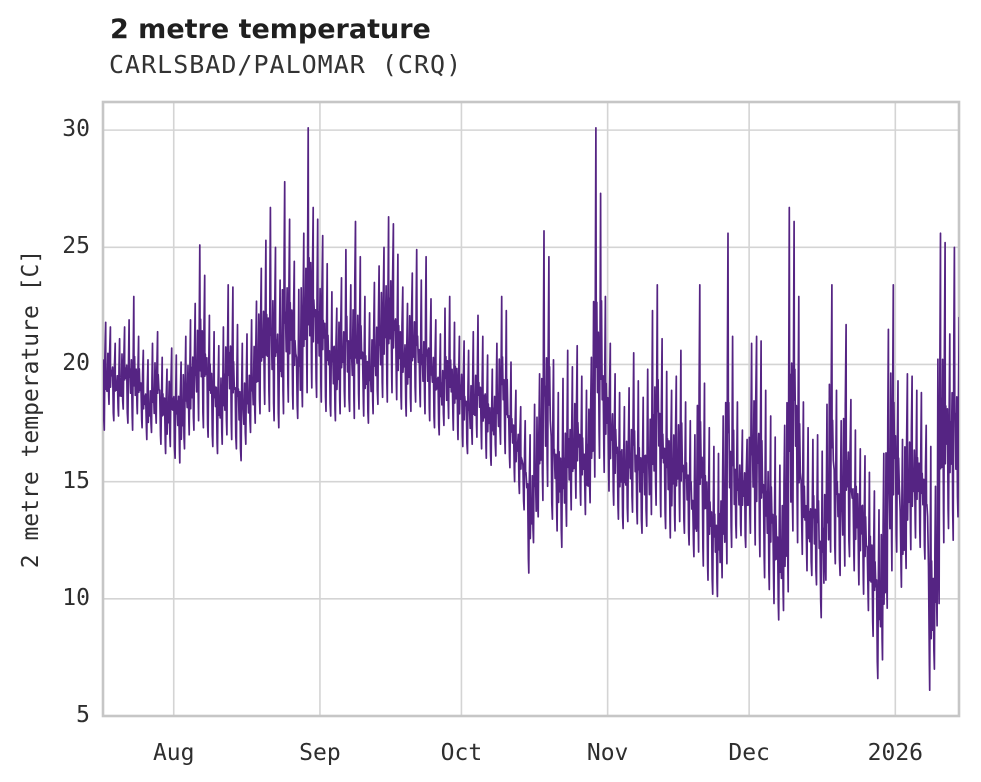  What do you see at coordinates (76, 363) in the screenshot?
I see `y-tick-label: 20` at bounding box center [76, 363].